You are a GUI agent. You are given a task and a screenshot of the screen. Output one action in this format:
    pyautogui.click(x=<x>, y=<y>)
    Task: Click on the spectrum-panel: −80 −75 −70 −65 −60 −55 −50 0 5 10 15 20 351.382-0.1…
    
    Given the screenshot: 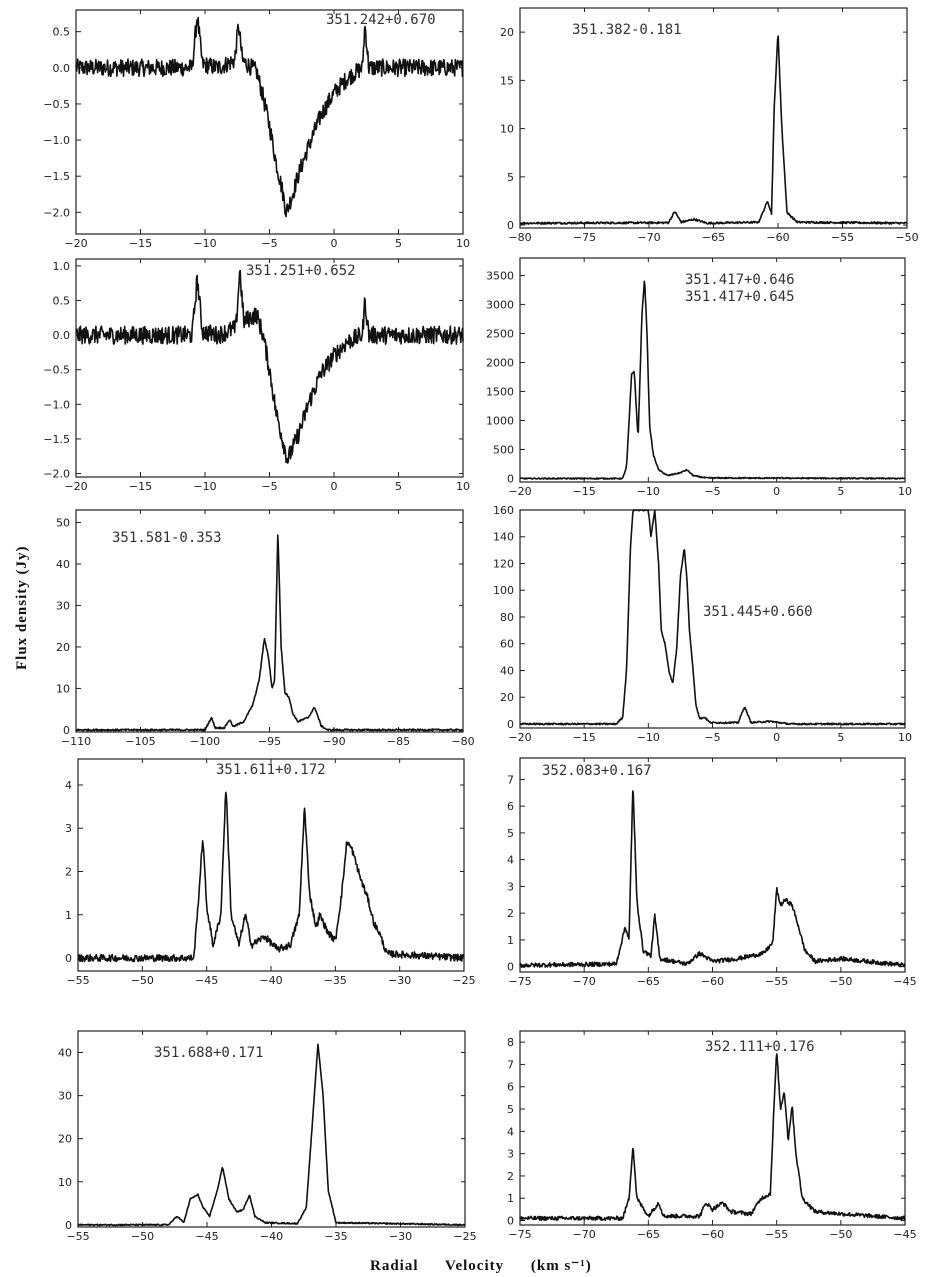 What is the action you would take?
    pyautogui.click(x=709, y=125)
    